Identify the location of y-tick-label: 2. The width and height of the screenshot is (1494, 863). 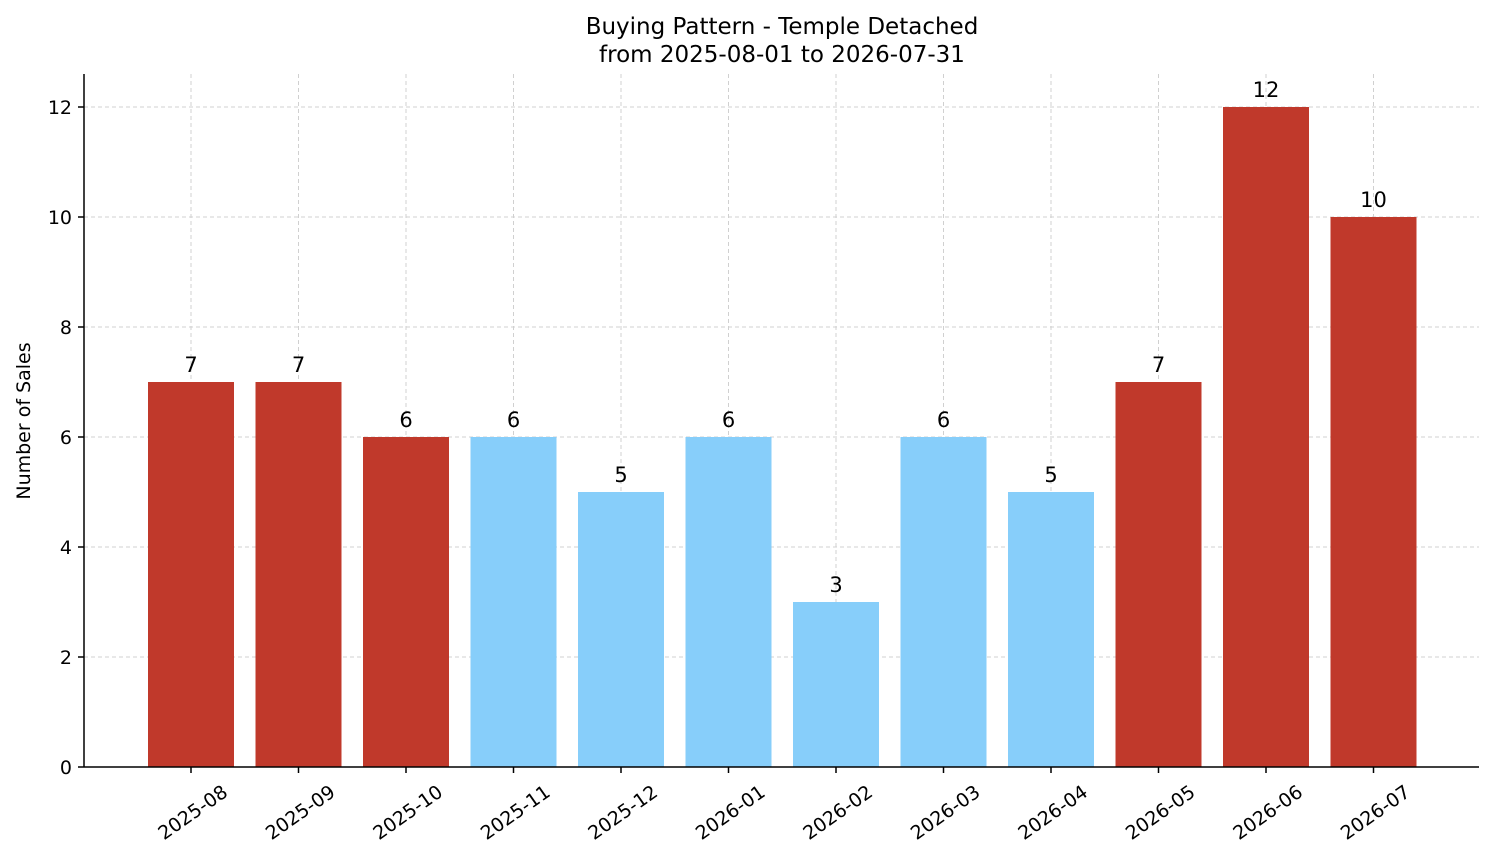
(66, 658).